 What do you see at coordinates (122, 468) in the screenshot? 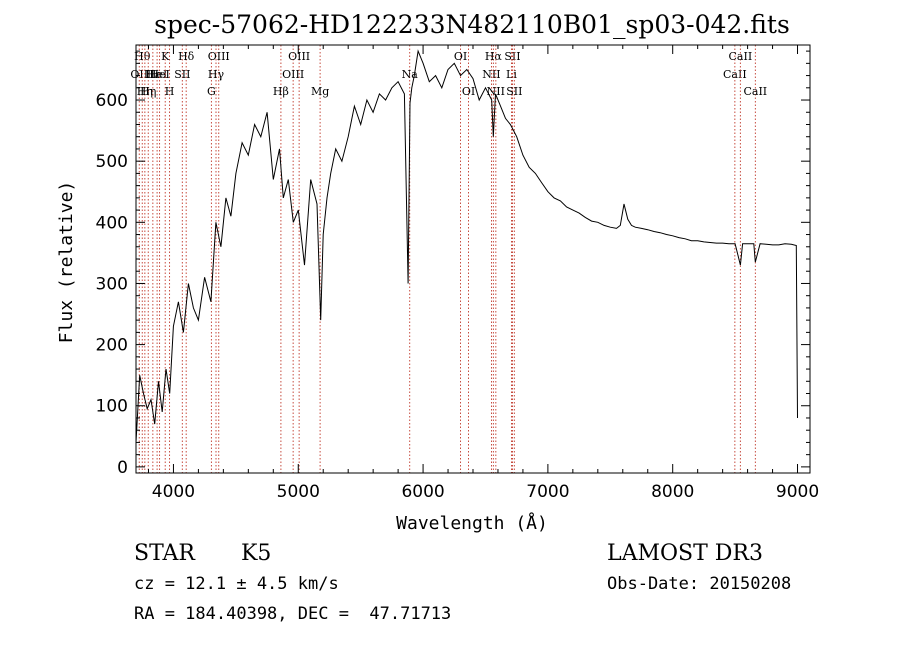
I see `y-tick-label: 0` at bounding box center [122, 468].